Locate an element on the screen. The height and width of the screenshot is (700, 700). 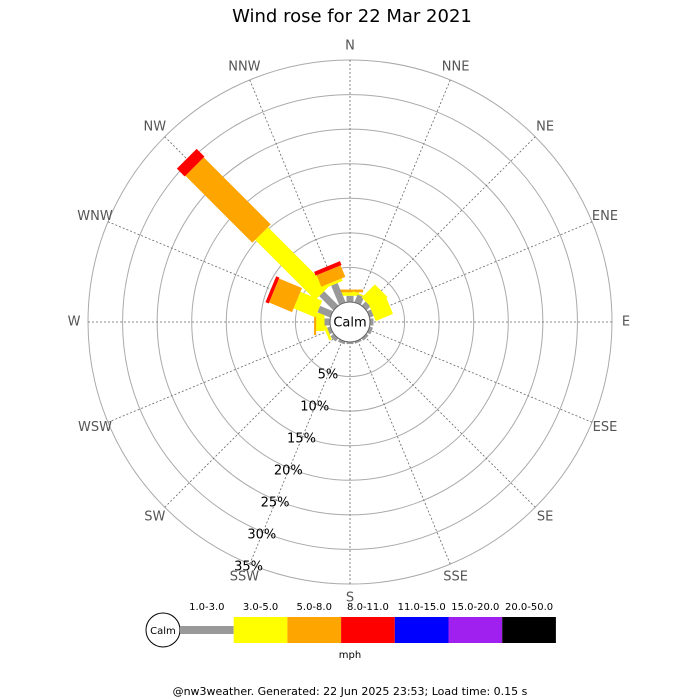
ring-label: 30% is located at coordinates (261, 534).